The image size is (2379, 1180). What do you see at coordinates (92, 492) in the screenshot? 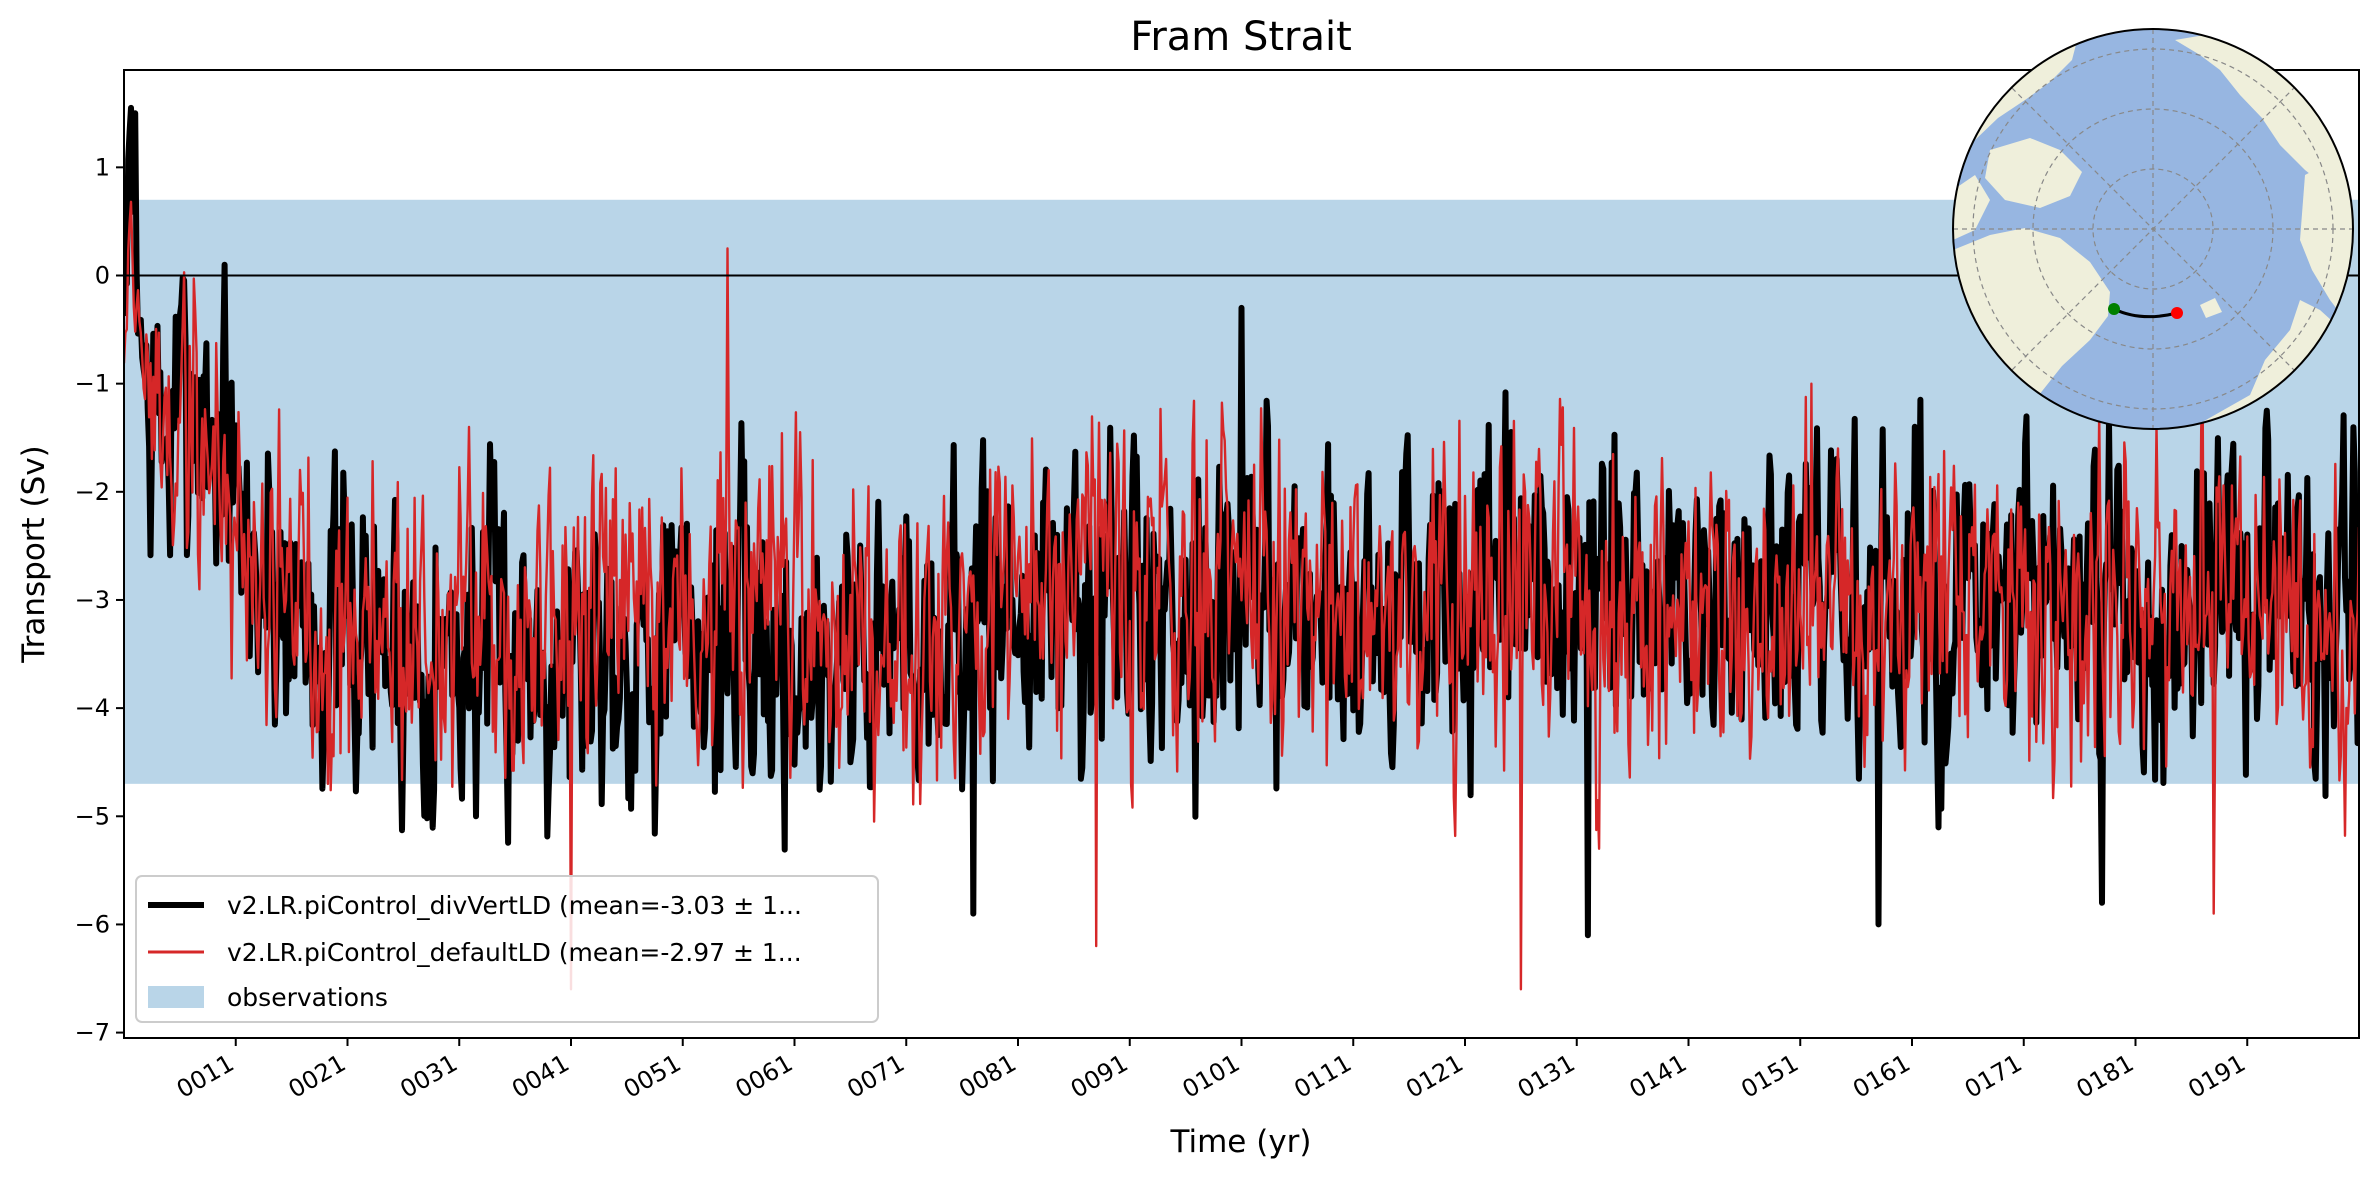
I see `y-tick-label: −2` at bounding box center [92, 492].